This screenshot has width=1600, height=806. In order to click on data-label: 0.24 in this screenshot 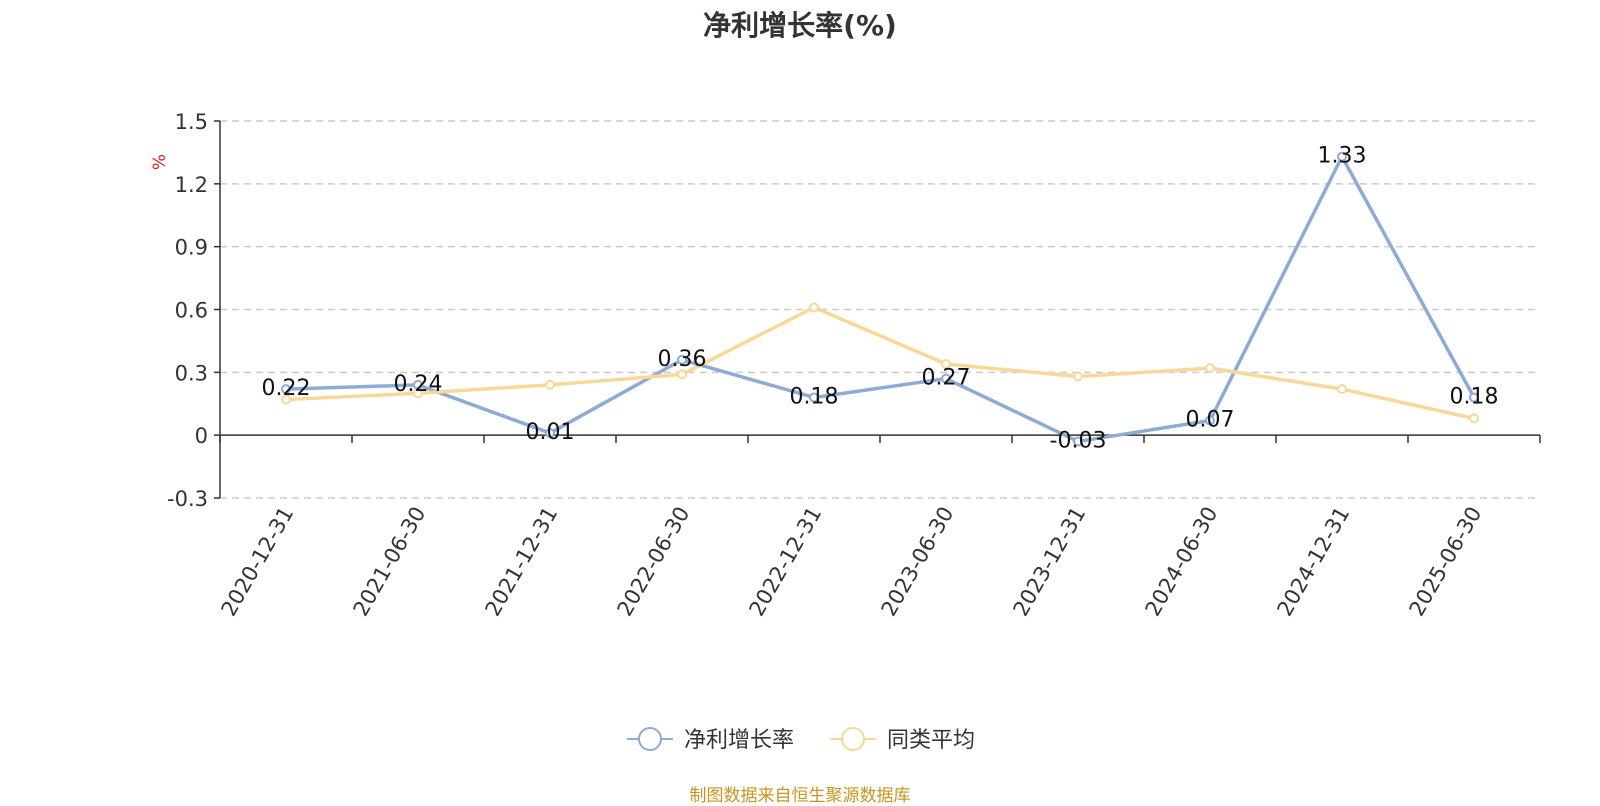, I will do `click(418, 384)`.